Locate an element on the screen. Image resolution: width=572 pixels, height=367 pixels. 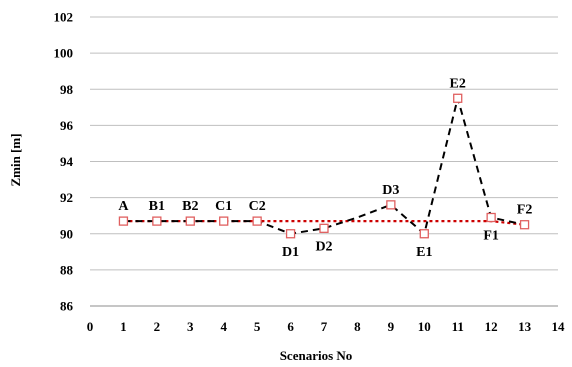
x-tick-label: 7 is located at coordinates (324, 326).